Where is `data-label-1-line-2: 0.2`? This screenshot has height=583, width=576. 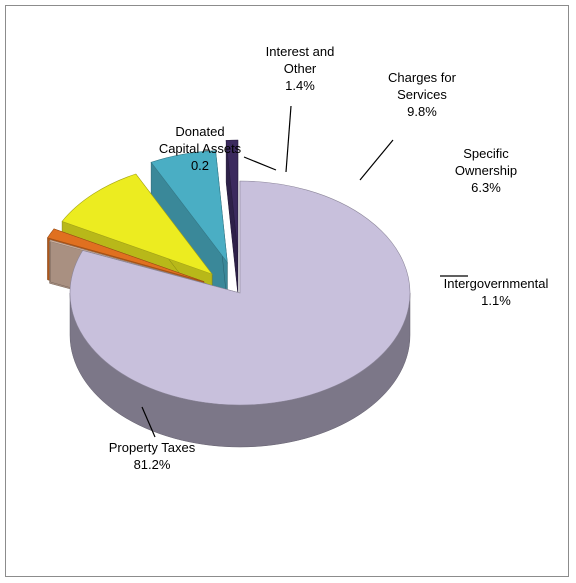 data-label-1-line-2: 0.2 is located at coordinates (200, 165).